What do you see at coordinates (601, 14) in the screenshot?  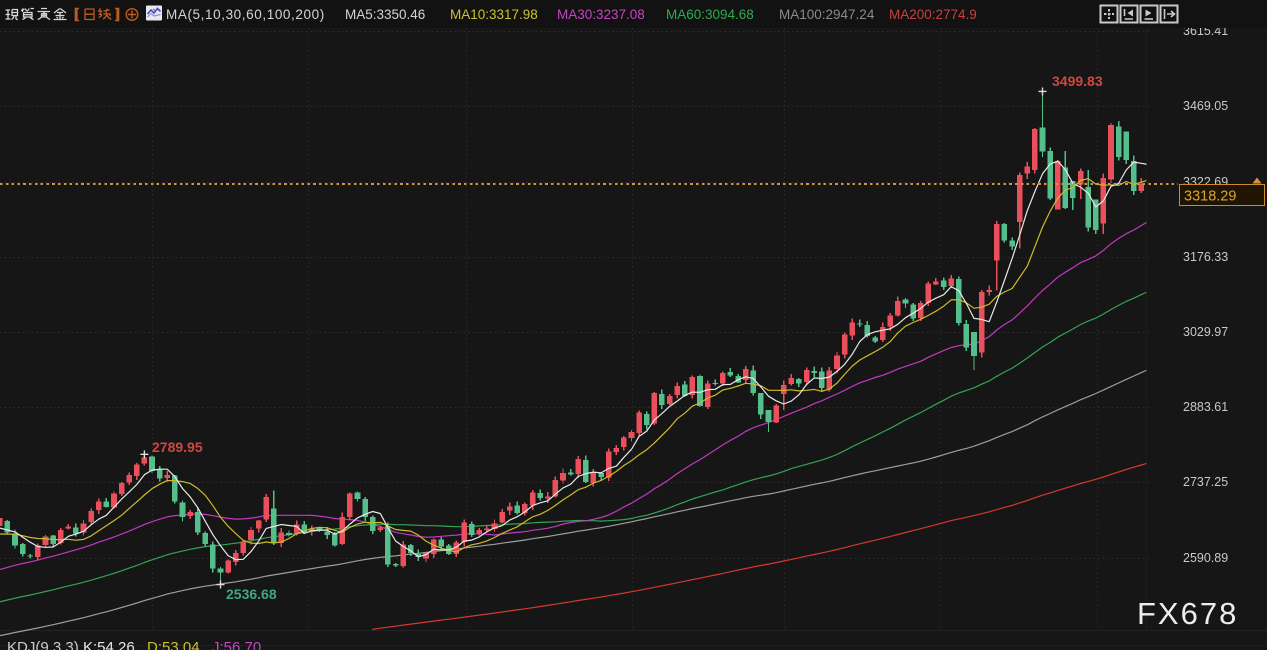 I see `svg-text: MA30:3237.08` at bounding box center [601, 14].